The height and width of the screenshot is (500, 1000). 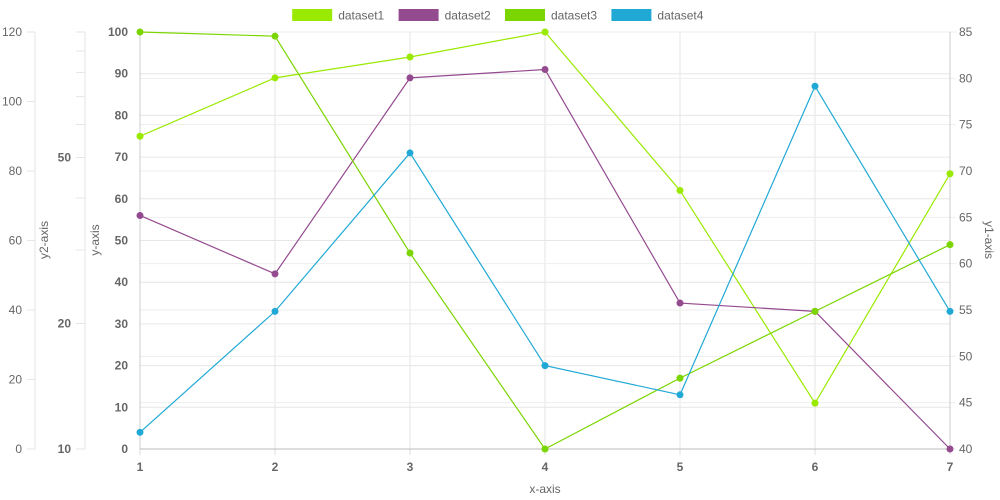 What do you see at coordinates (545, 467) in the screenshot?
I see `x-tick-label: 4` at bounding box center [545, 467].